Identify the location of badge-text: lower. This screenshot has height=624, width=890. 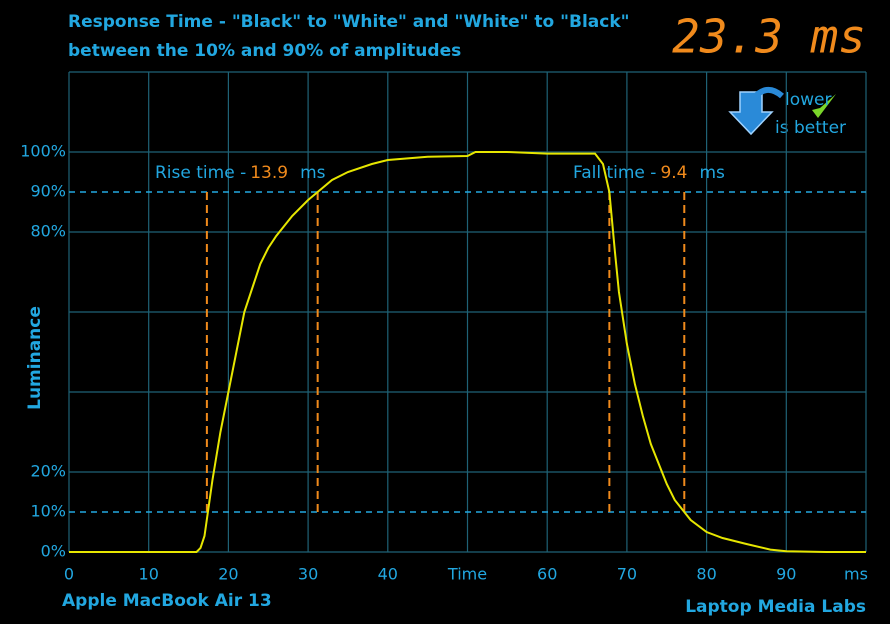
(808, 100).